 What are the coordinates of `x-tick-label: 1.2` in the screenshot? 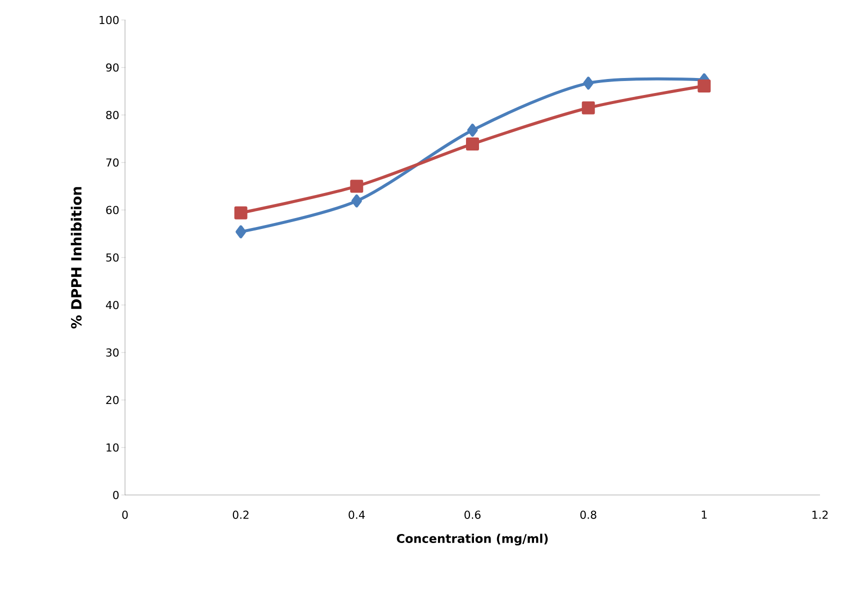 It's located at (820, 514).